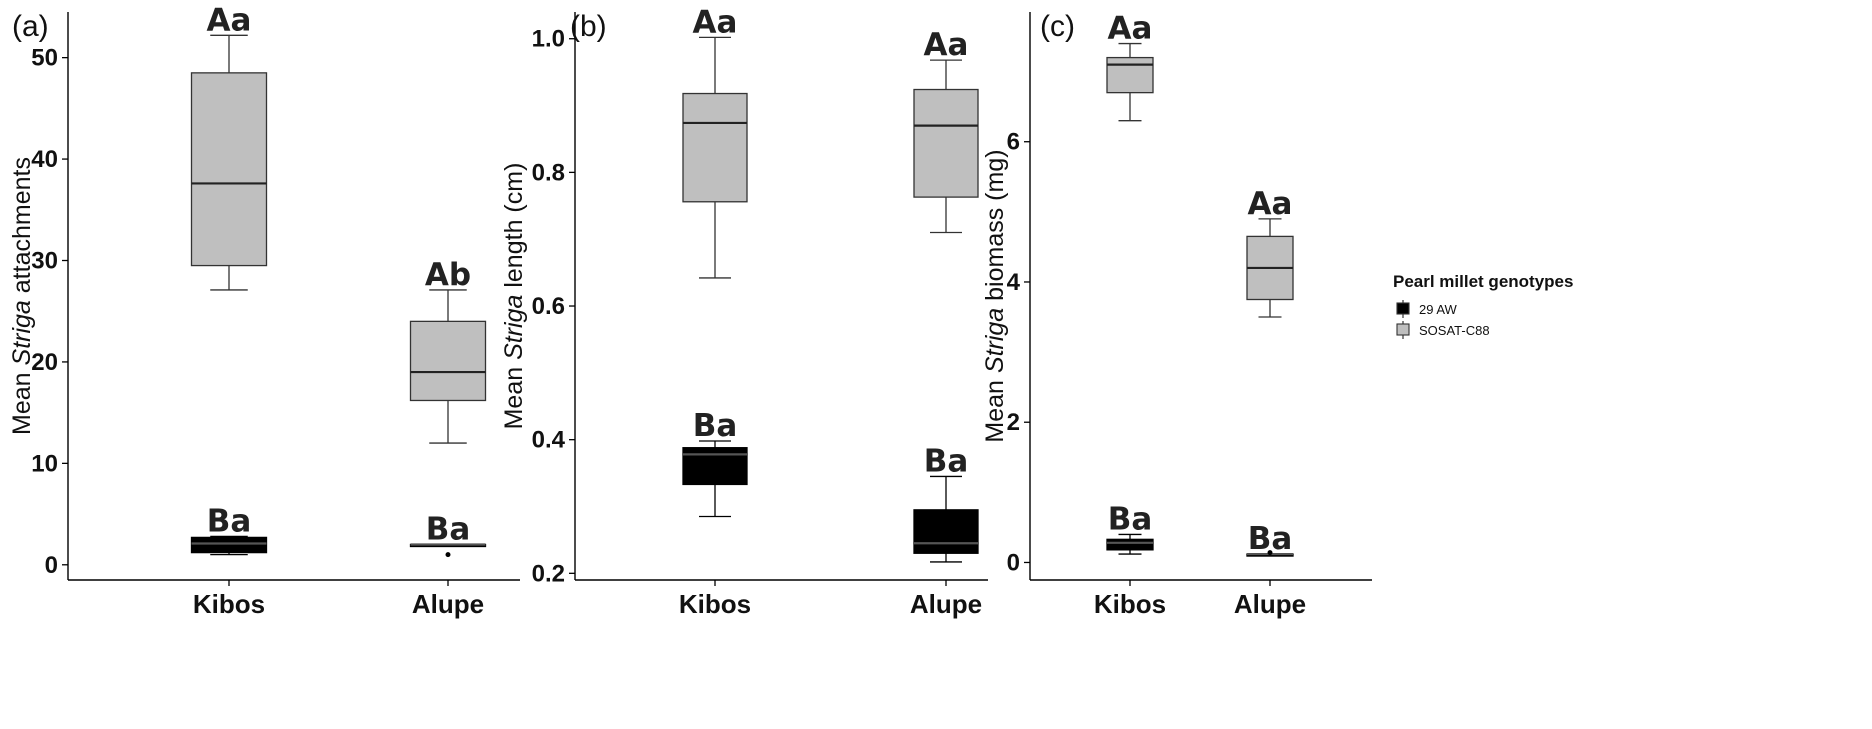  I want to click on significance-letter: Ab, so click(448, 275).